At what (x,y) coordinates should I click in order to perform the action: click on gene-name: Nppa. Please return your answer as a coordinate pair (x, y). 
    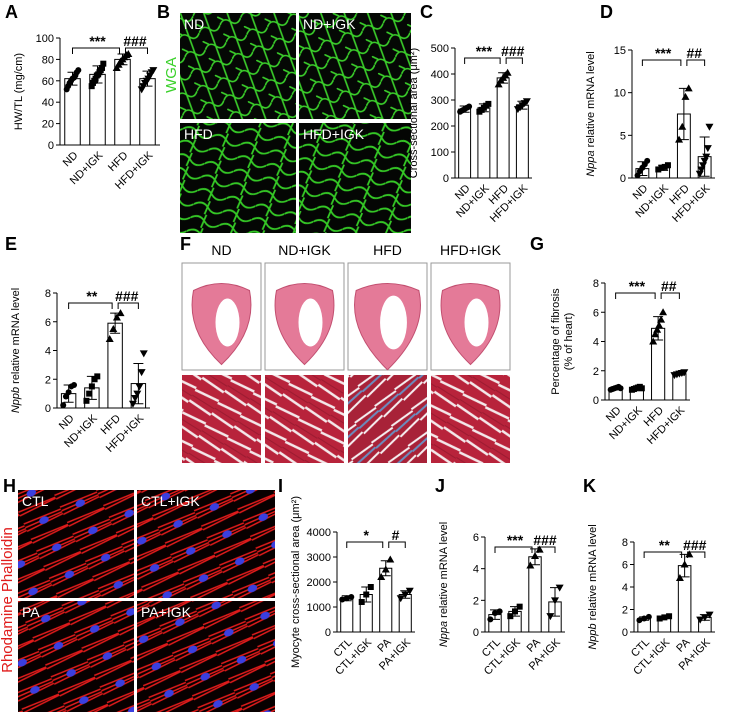
    Looking at the image, I should click on (591, 163).